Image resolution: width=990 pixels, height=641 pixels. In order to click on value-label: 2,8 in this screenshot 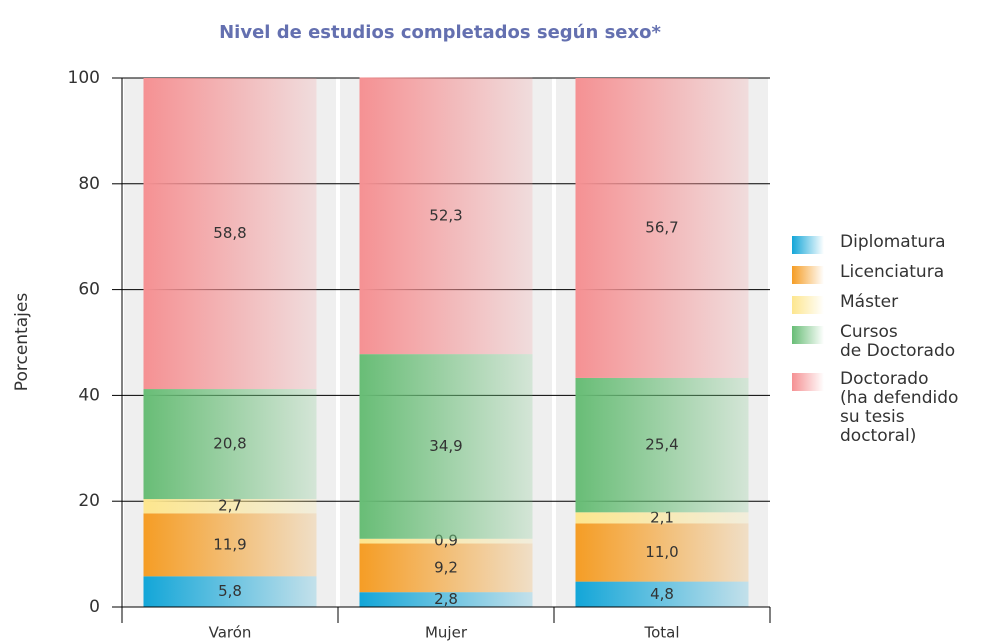, I will do `click(446, 599)`.